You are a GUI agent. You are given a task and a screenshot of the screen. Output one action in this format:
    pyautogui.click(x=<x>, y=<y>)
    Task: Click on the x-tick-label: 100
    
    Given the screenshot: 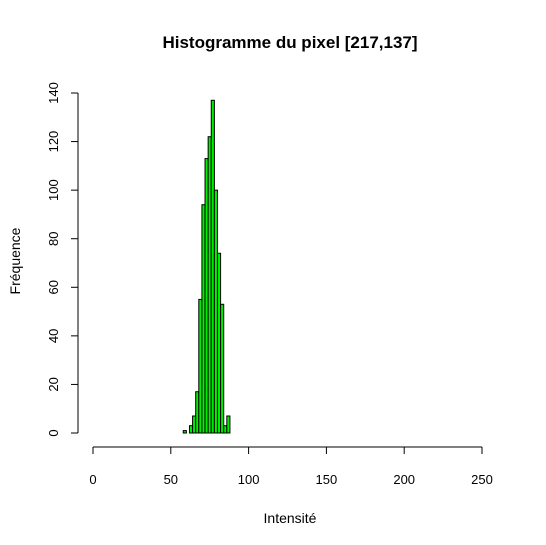 What is the action you would take?
    pyautogui.click(x=249, y=479)
    